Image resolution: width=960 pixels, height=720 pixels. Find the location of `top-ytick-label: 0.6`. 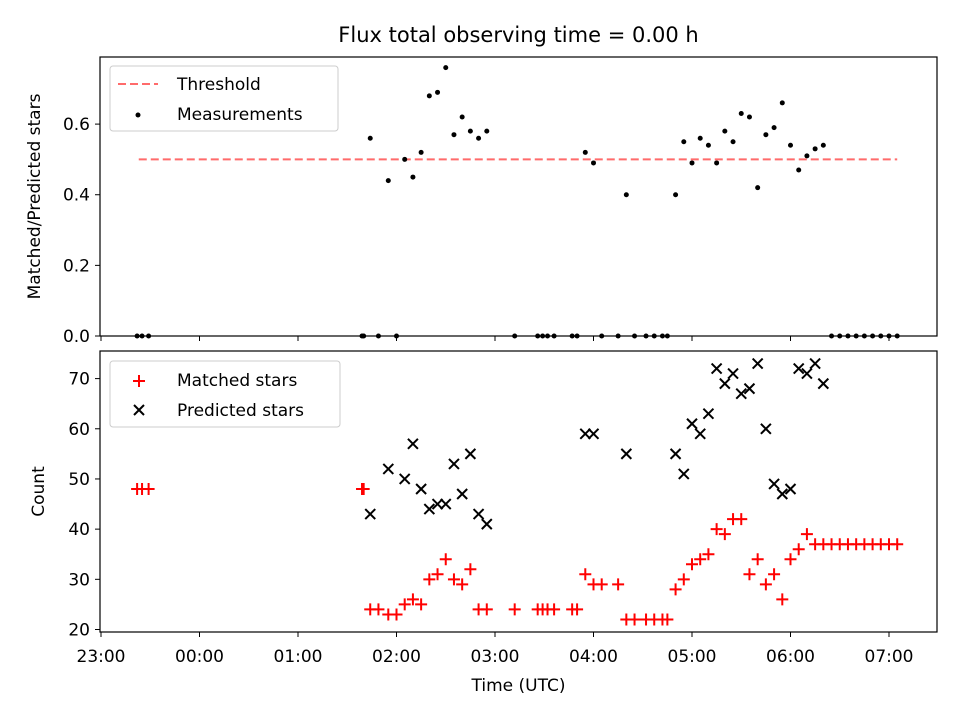

top-ytick-label: 0.6 is located at coordinates (76, 125).